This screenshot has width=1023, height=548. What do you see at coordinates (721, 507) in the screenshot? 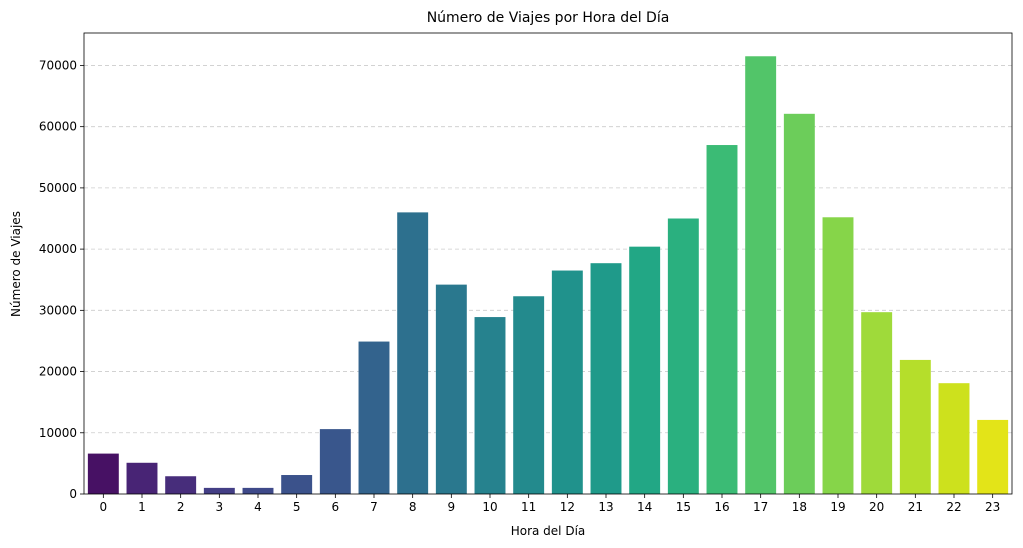
I see `x-tick-label: 16` at bounding box center [721, 507].